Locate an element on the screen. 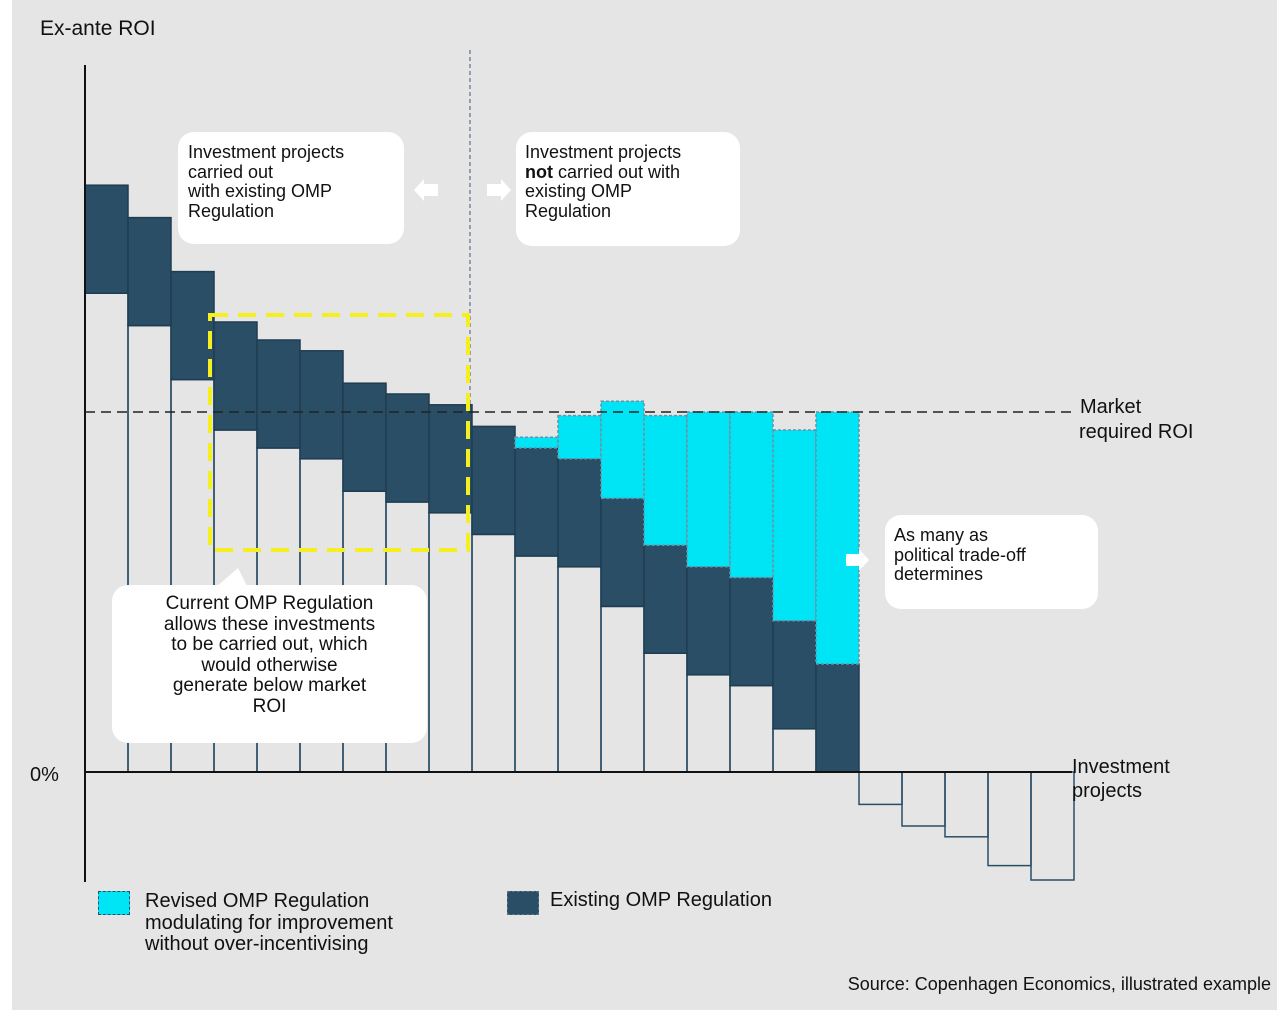 The width and height of the screenshot is (1277, 1010). highlight-box is located at coordinates (339, 432).